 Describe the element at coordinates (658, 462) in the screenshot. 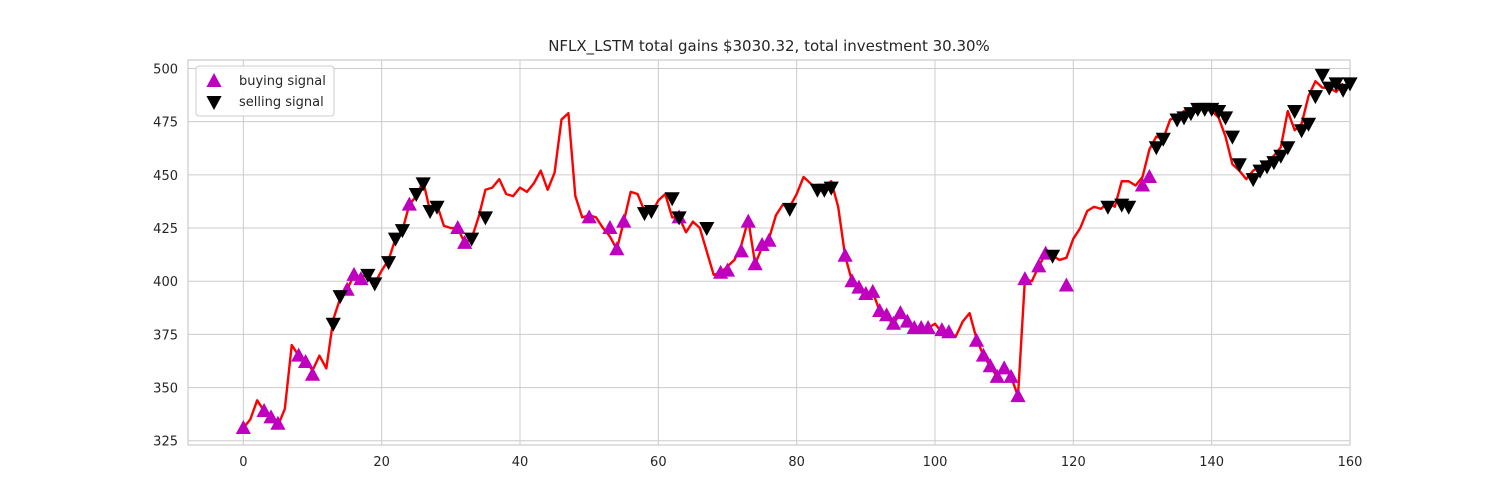

I see `x-tick-label: 60` at that location.